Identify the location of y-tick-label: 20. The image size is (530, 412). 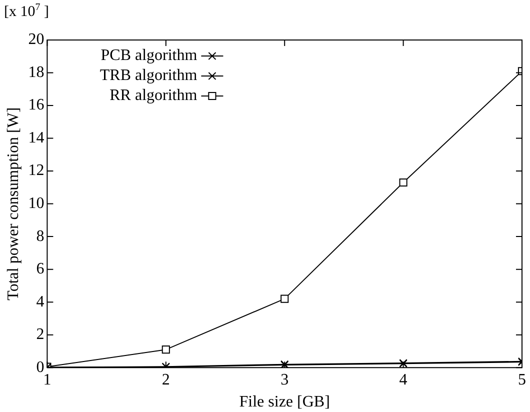
(36, 39).